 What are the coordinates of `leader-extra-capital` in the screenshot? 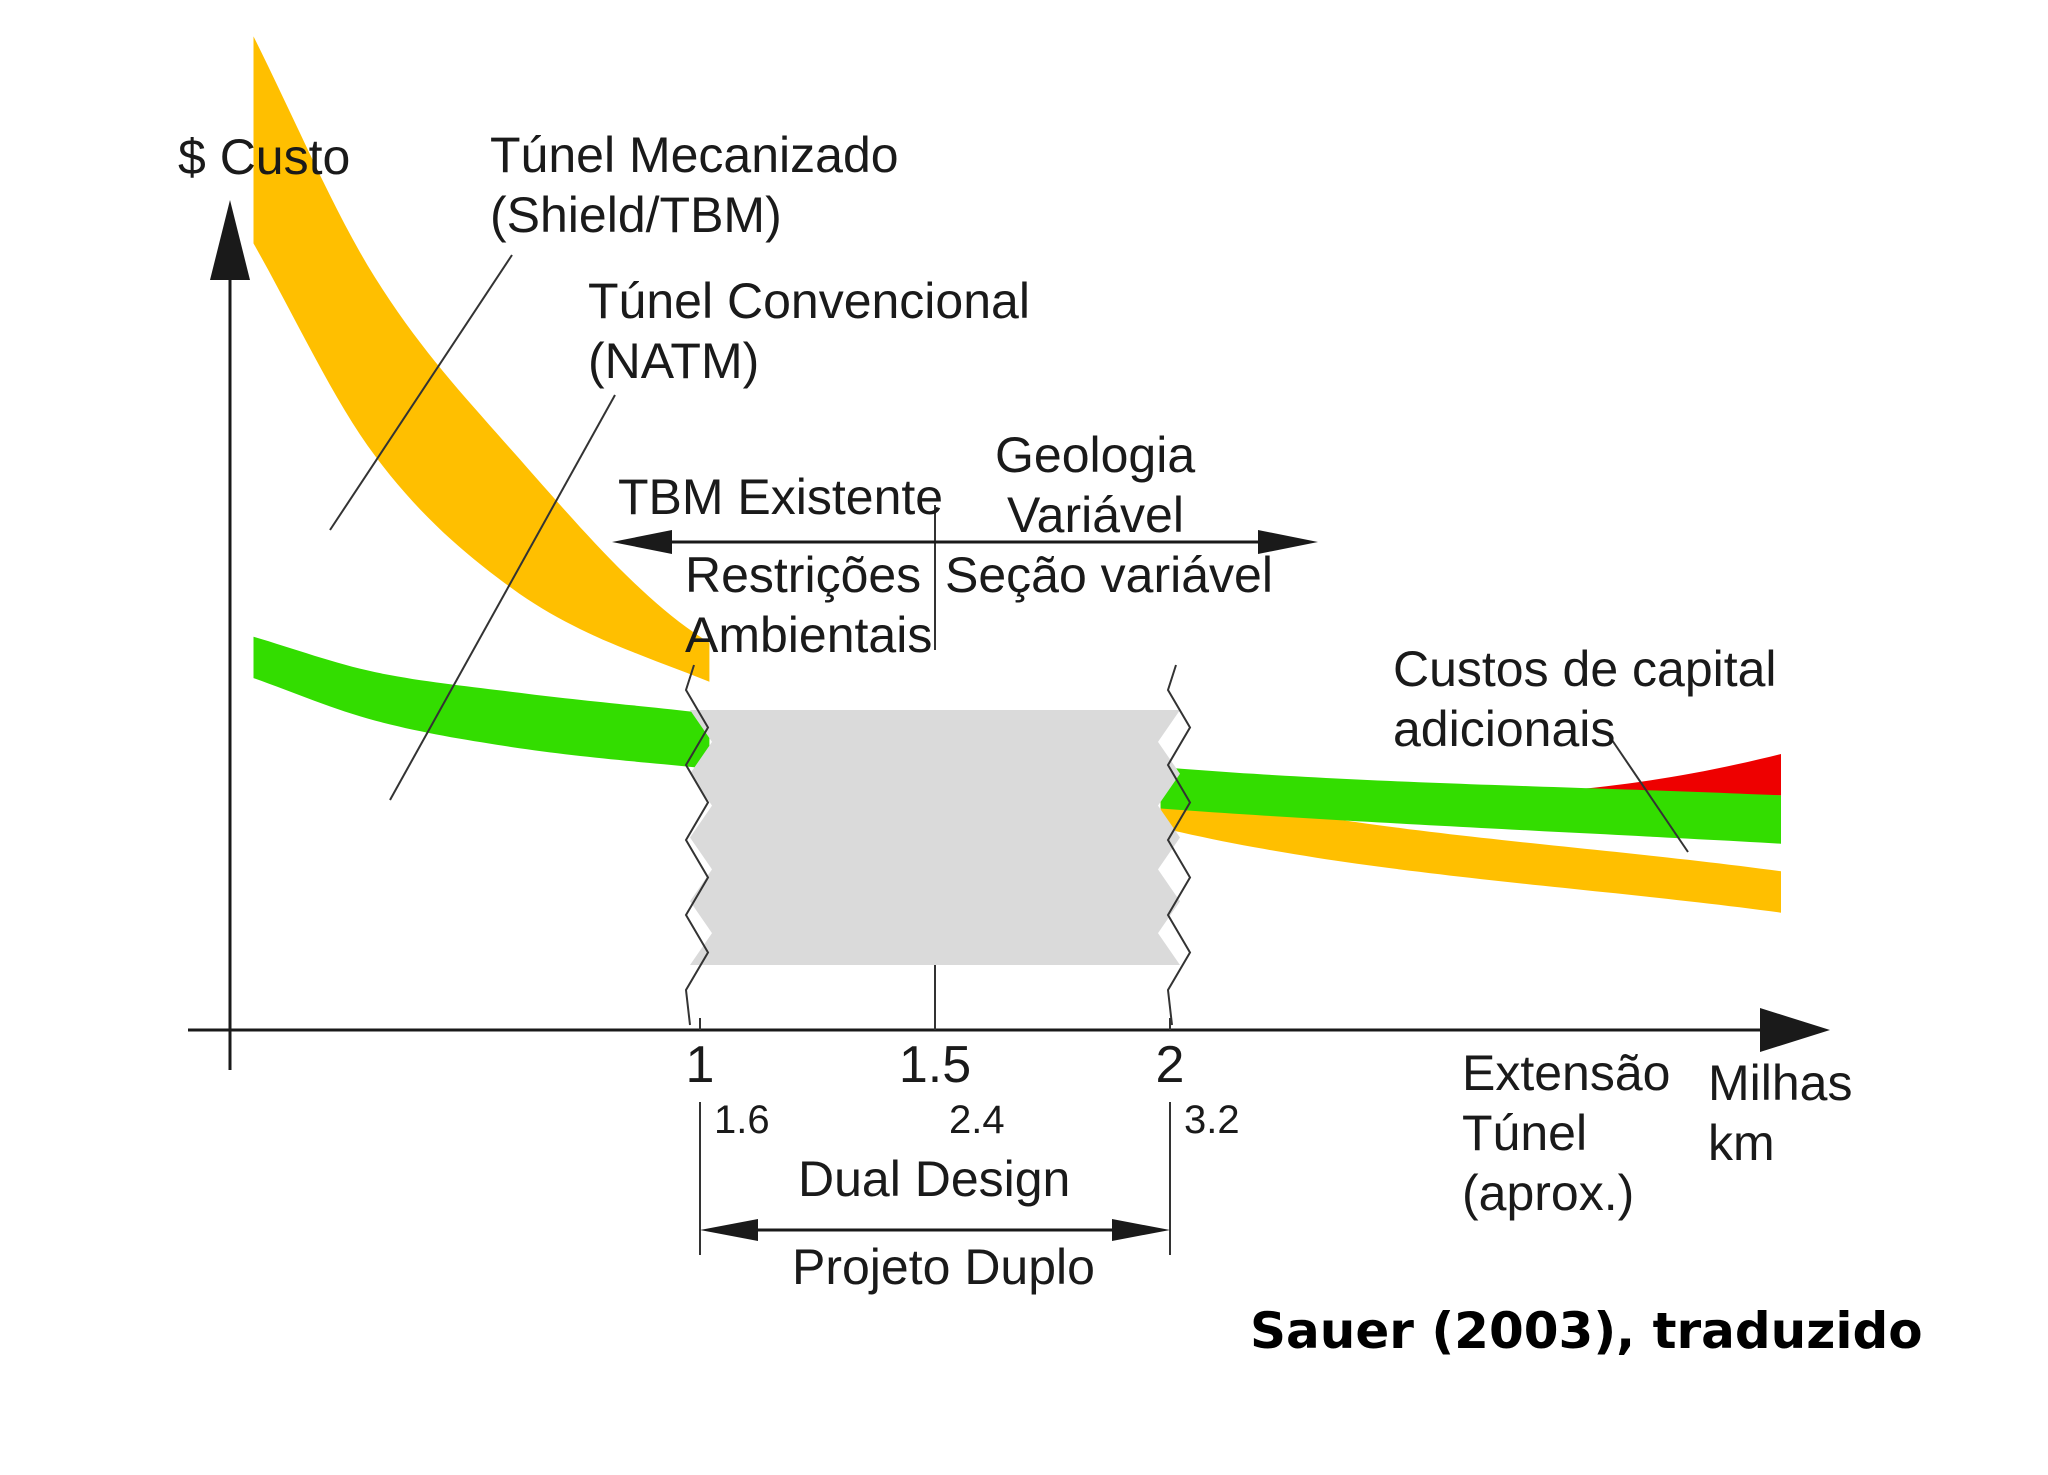 It's located at (1650, 796).